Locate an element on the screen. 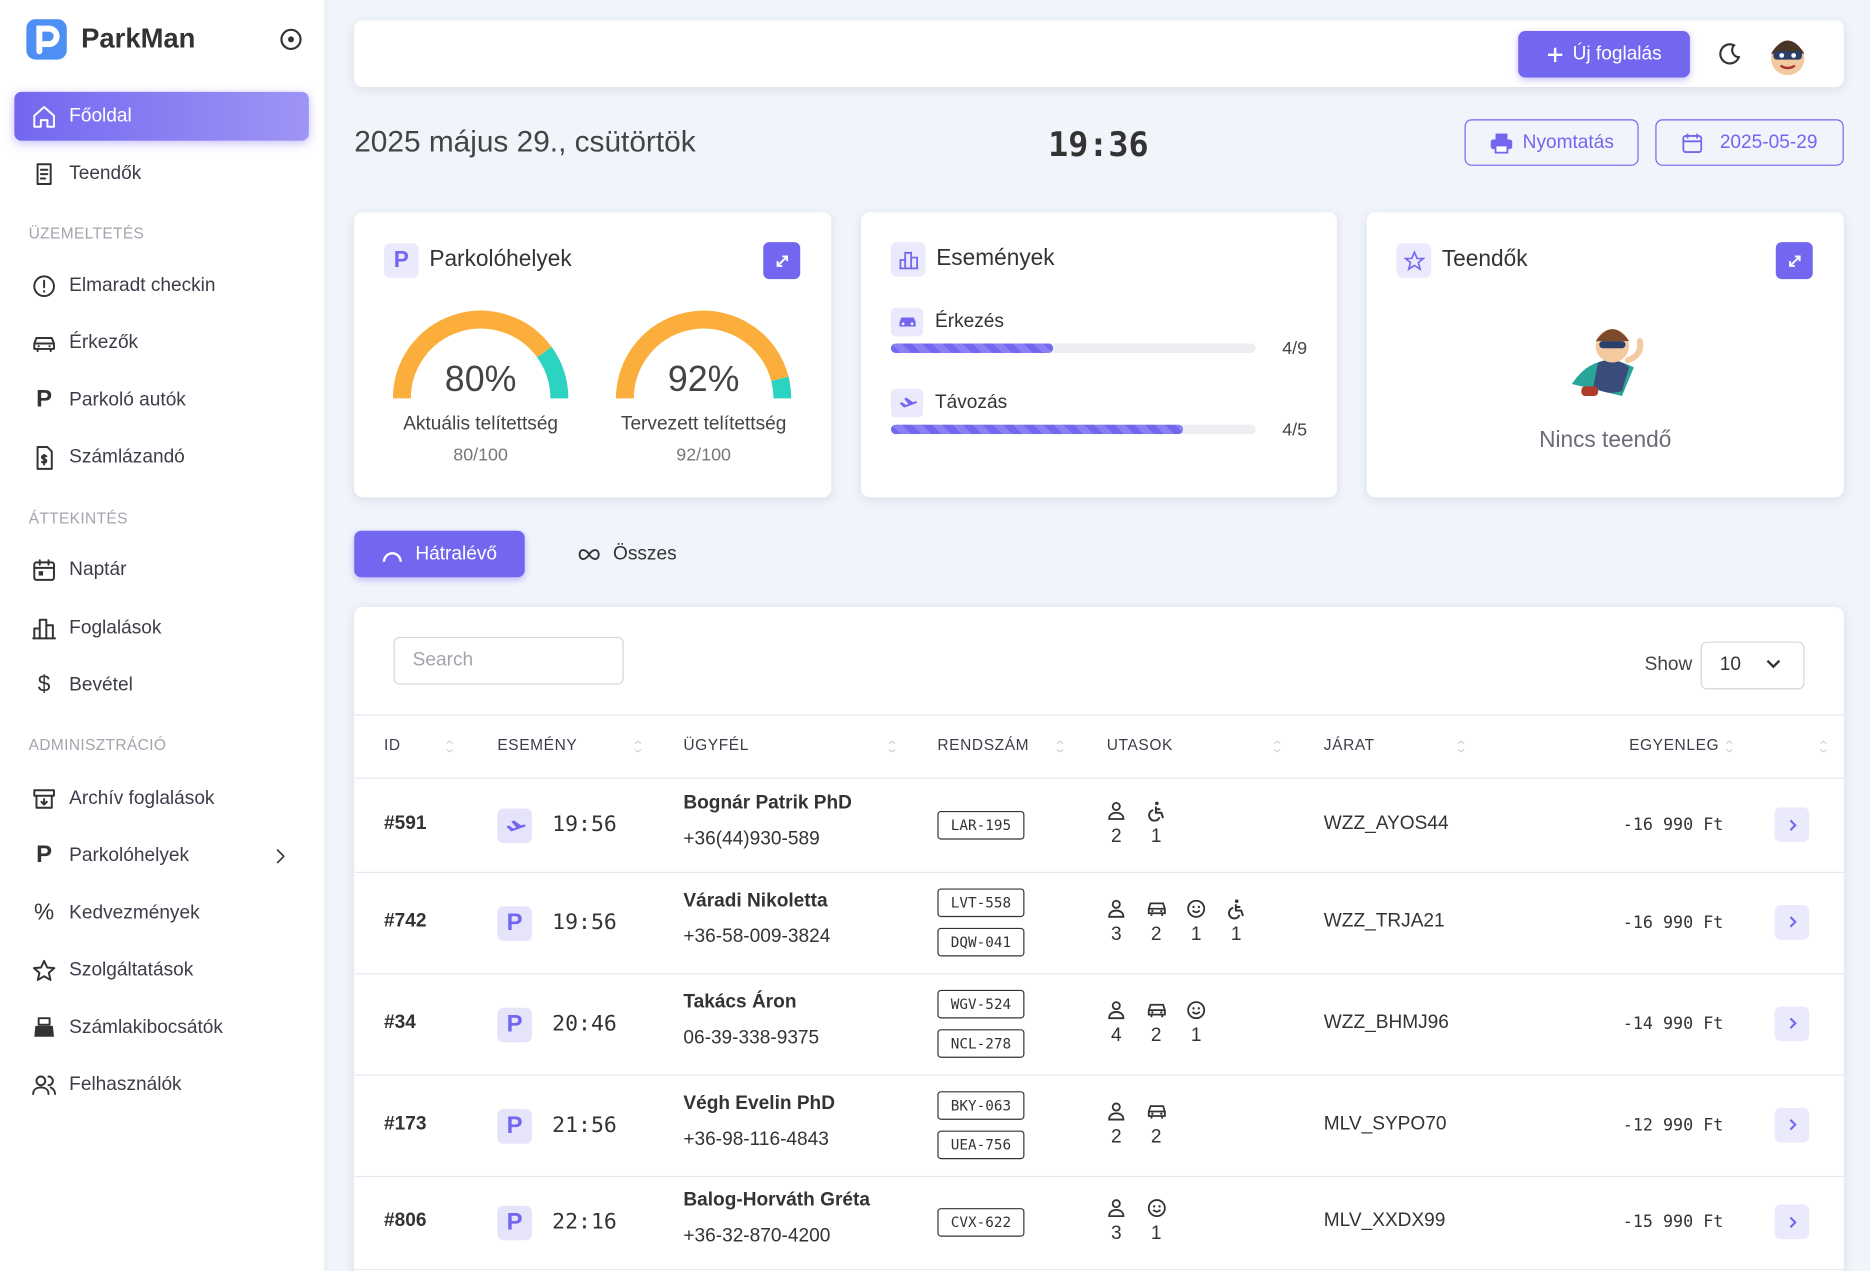 The width and height of the screenshot is (1870, 1271). nav-item-active: Főoldal is located at coordinates (161, 116).